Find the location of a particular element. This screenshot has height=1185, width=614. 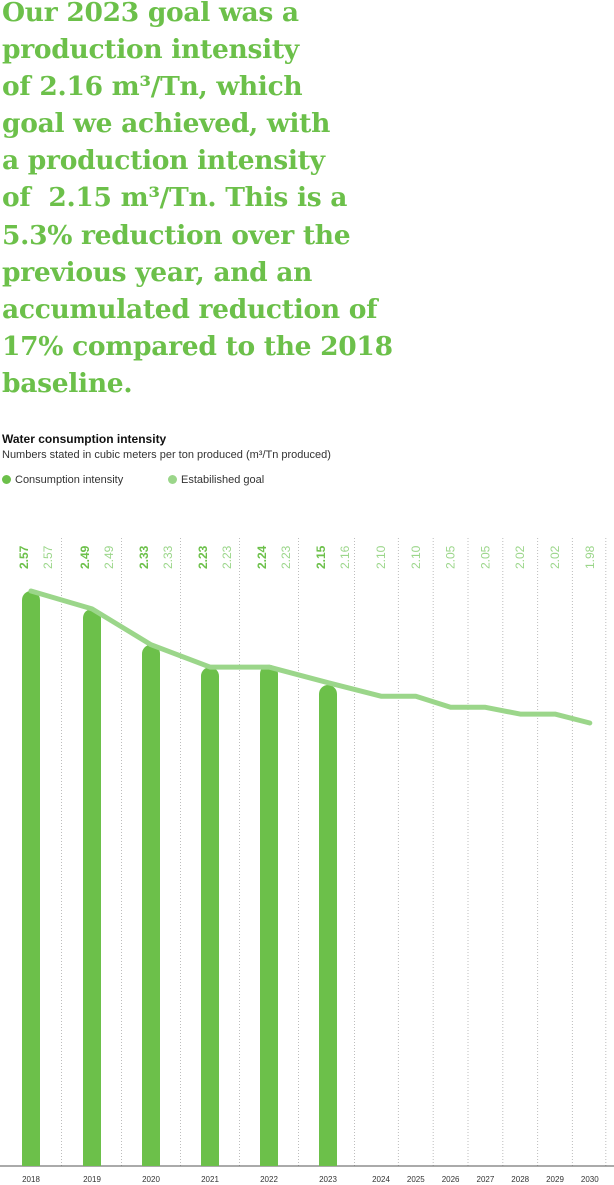

headline-line: 5.3% reduction over the is located at coordinates (176, 235).